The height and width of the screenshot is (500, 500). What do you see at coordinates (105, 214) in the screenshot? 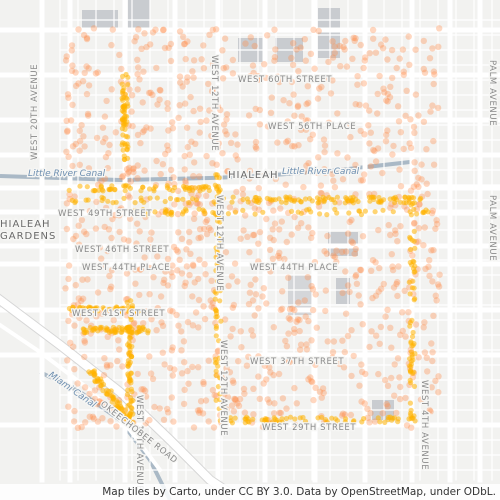
I see `street-label-west-49th: WEST 49TH STREET` at bounding box center [105, 214].